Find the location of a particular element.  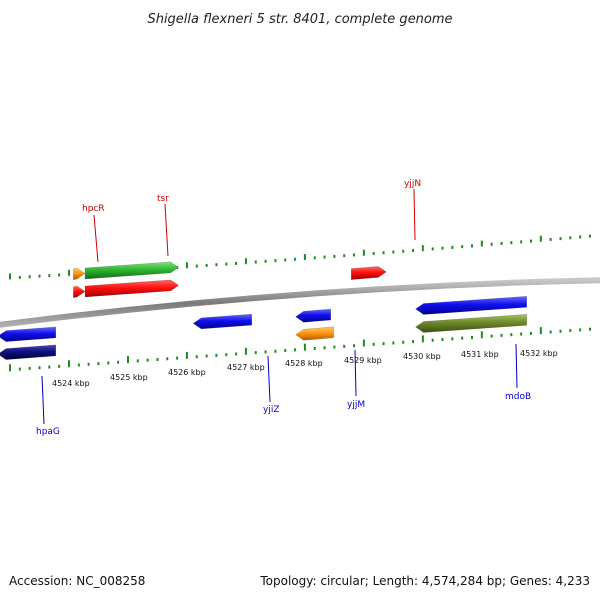

gene-label-mdoB: mdoB is located at coordinates (518, 397).